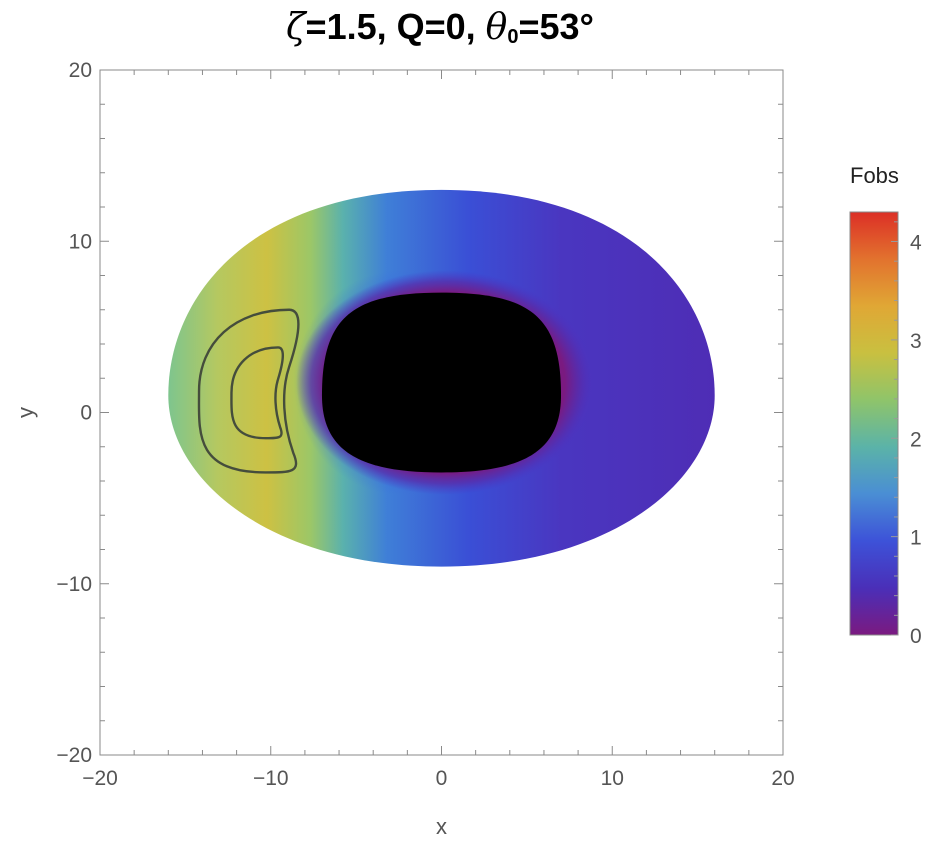 The width and height of the screenshot is (947, 843). What do you see at coordinates (874, 175) in the screenshot?
I see `colorbar-title: Fobs` at bounding box center [874, 175].